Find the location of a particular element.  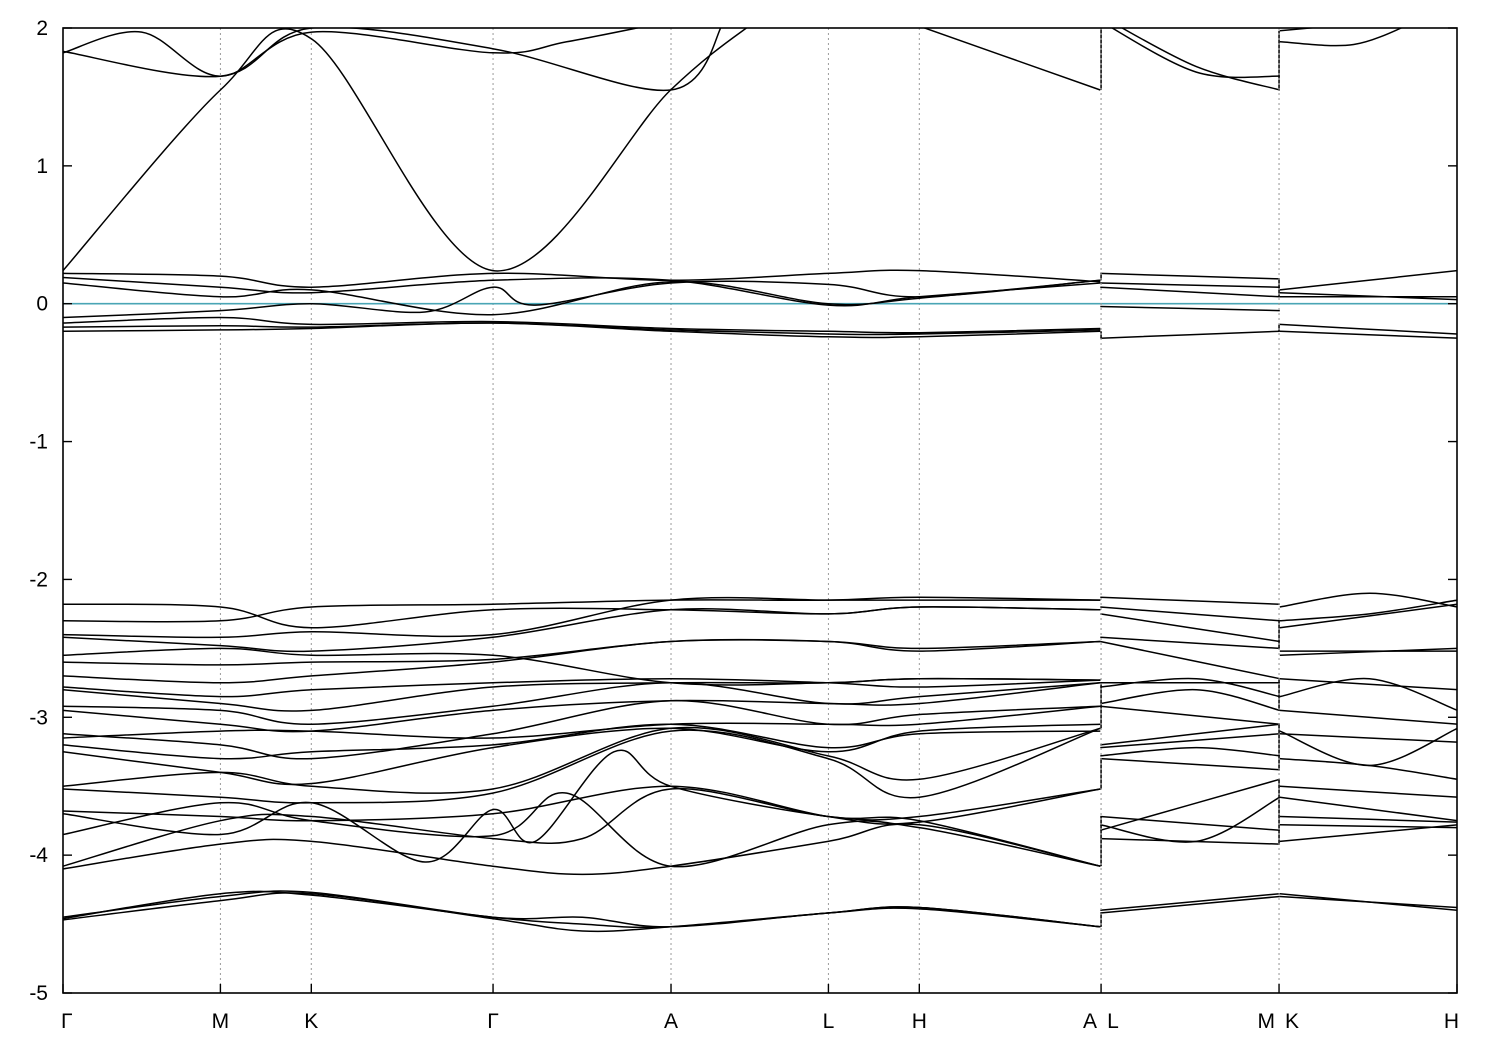

y-tick-label: 0 is located at coordinates (42, 304).